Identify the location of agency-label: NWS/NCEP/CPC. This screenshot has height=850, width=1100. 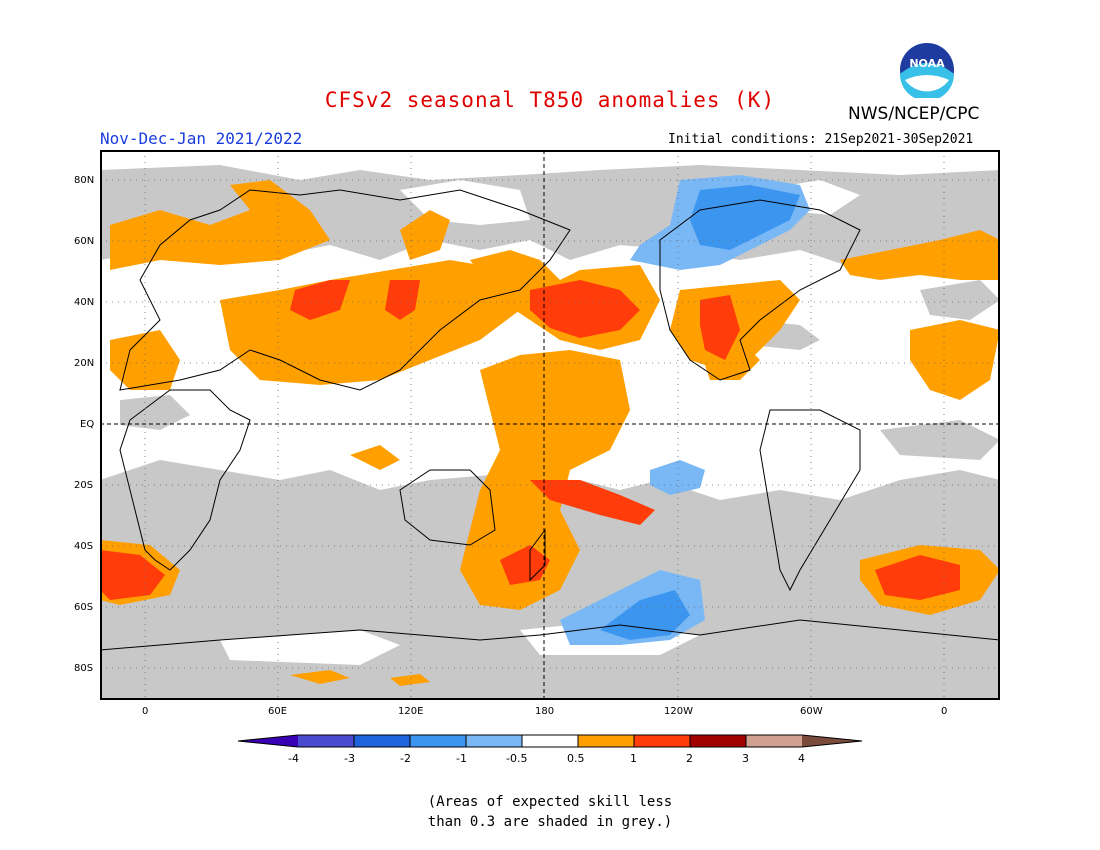
(914, 114).